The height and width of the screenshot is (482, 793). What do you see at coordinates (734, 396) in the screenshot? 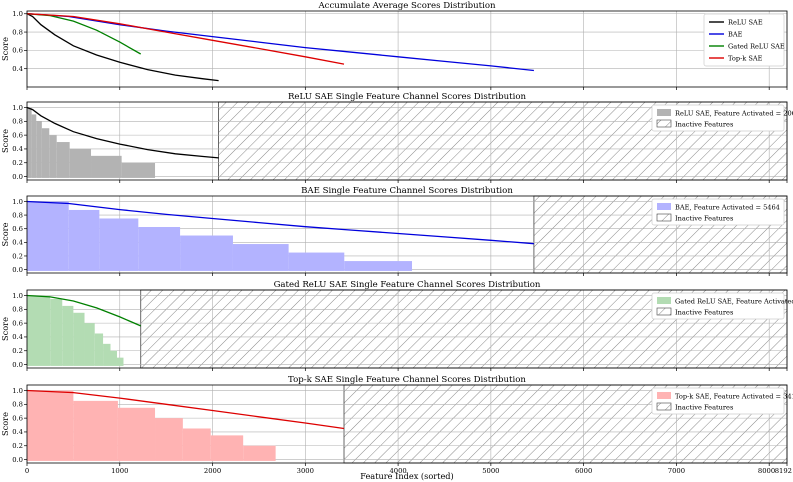
I see `legend-label-active: Top-k SAE, Feature Activated = 3417` at bounding box center [734, 396].